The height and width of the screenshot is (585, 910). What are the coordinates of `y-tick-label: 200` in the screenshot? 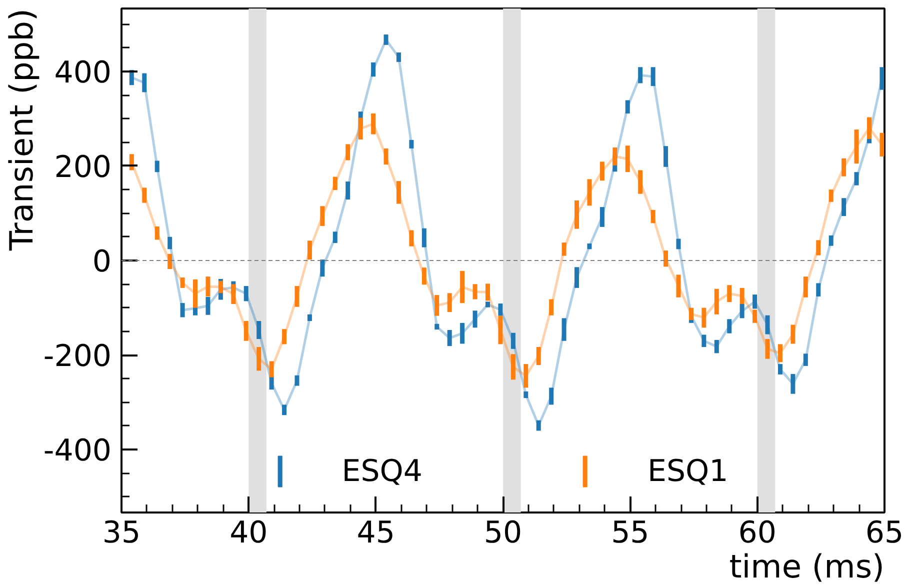 It's located at (83, 167).